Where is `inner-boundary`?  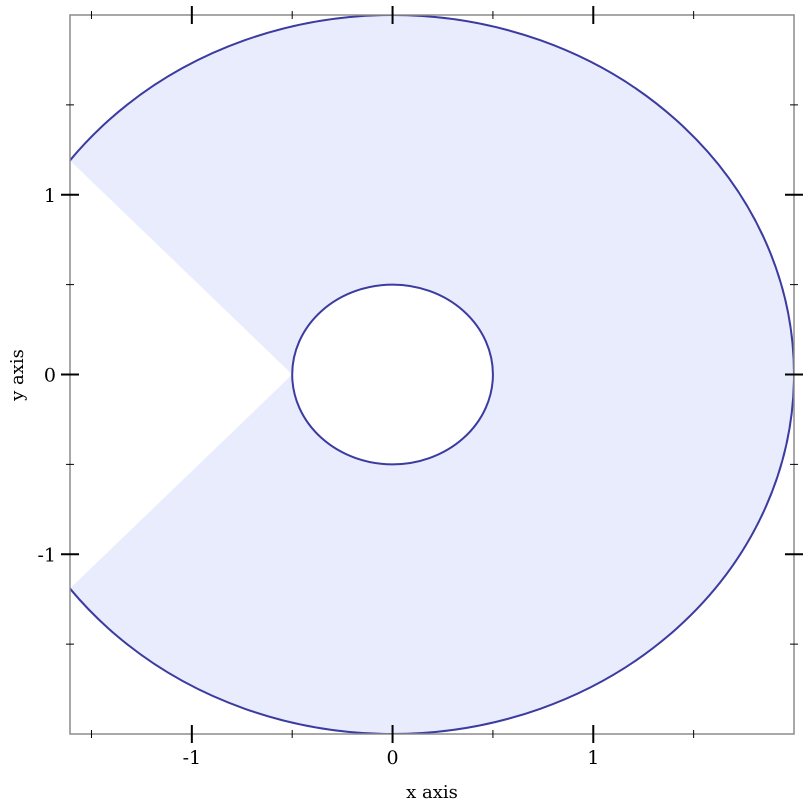
inner-boundary is located at coordinates (392, 374).